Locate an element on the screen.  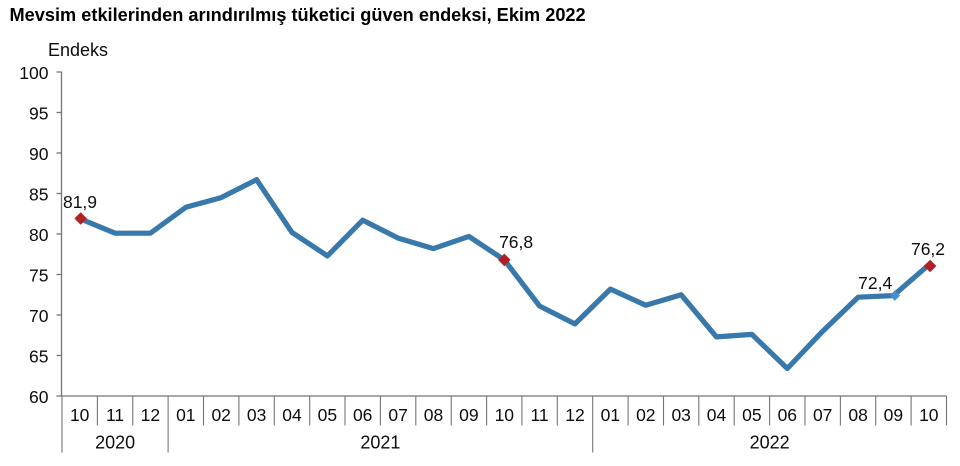
svg-text: 2022 is located at coordinates (770, 443).